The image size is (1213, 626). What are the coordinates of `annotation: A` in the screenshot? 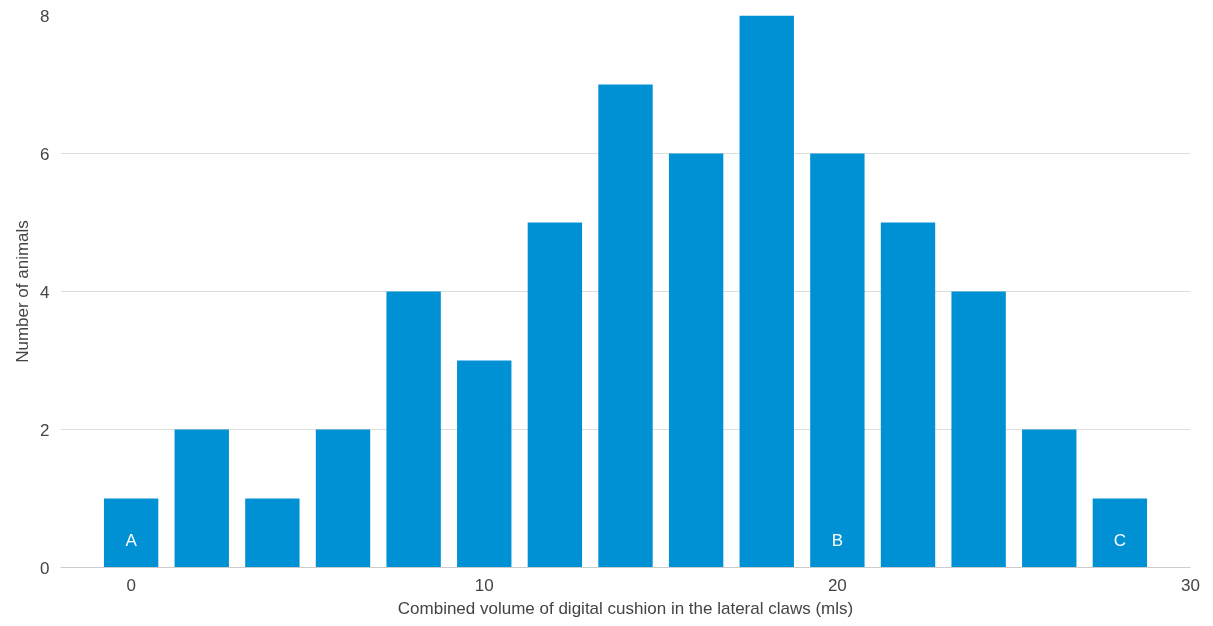 It's located at (131, 540).